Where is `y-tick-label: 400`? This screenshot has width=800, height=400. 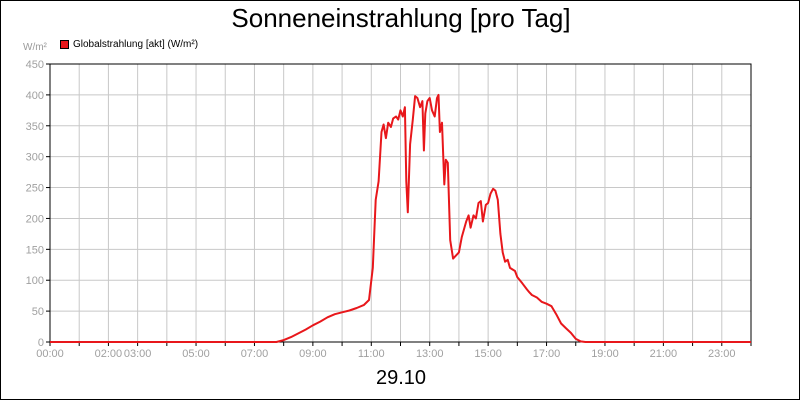
y-tick-label: 400 is located at coordinates (35, 96).